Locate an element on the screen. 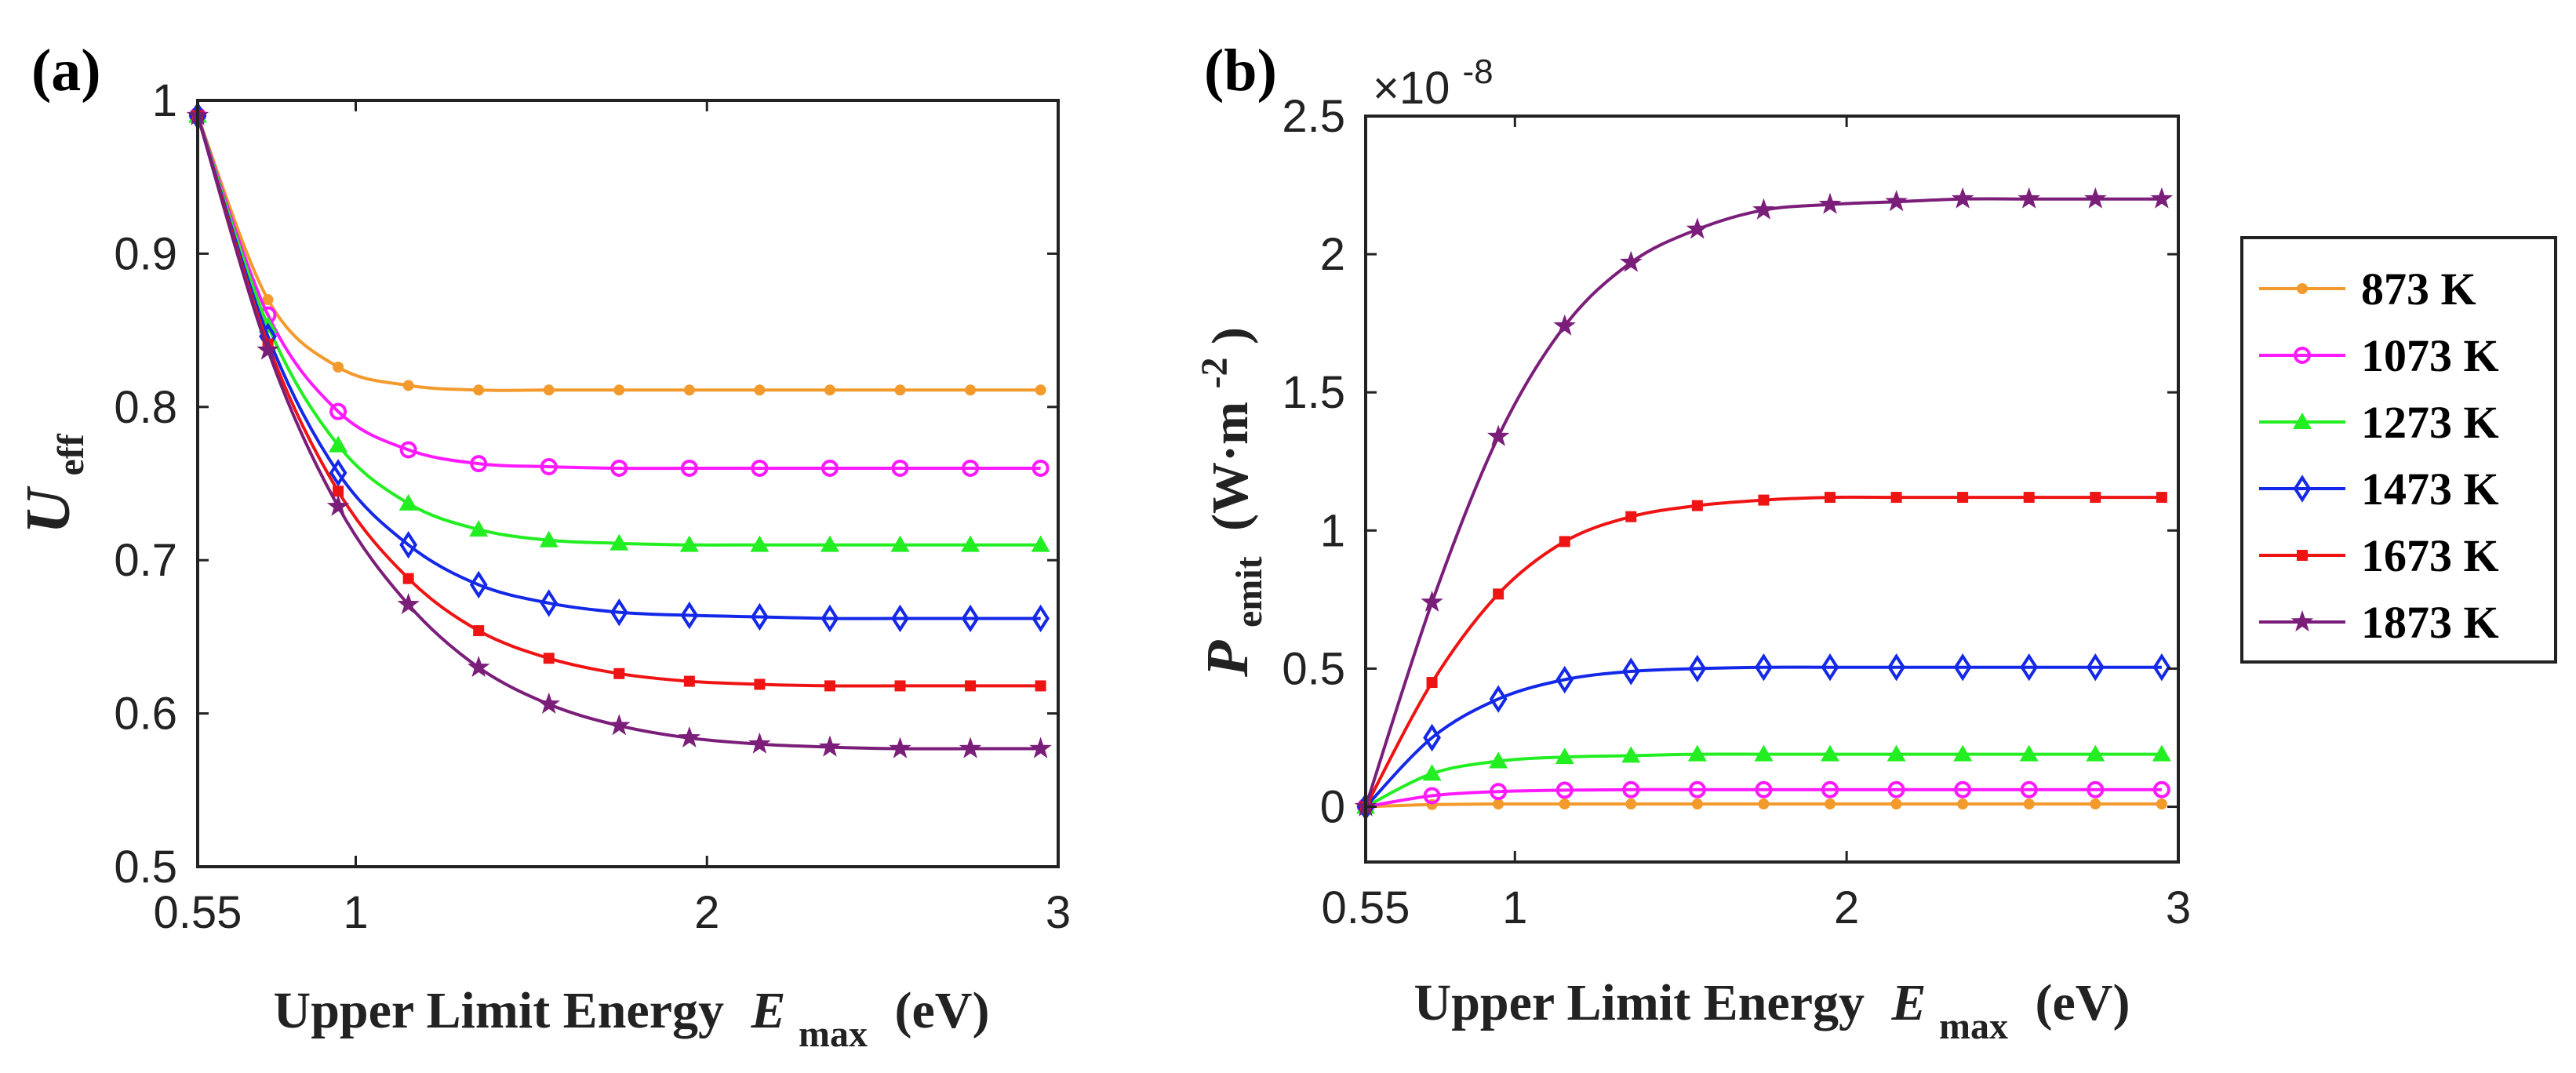 This screenshot has height=1073, width=2576. panel-a-x-axis-title: Upper Limit Energy E max (eV) is located at coordinates (632, 1020).